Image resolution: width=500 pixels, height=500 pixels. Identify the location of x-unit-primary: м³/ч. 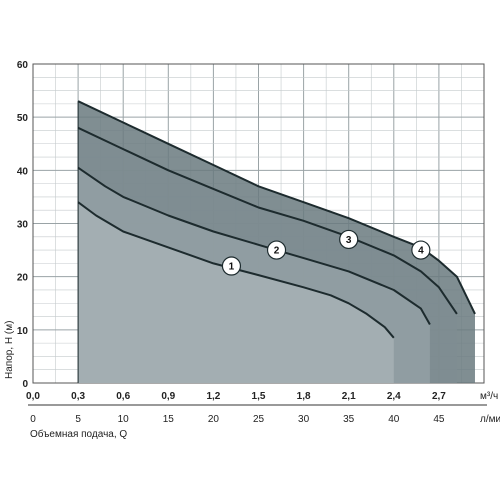
(489, 396).